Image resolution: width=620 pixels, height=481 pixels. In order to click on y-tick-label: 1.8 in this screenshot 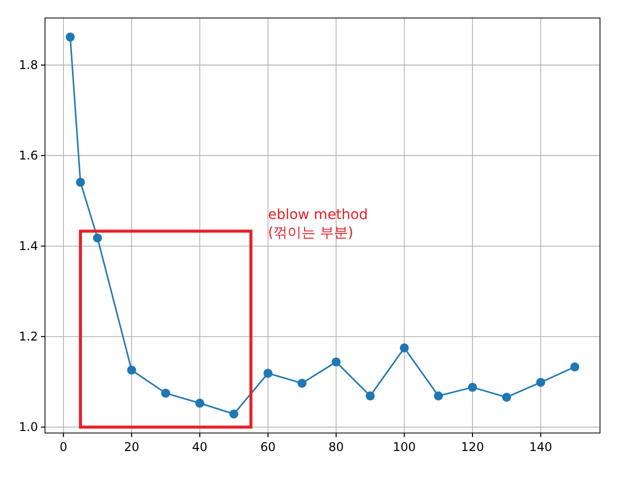, I will do `click(28, 65)`.